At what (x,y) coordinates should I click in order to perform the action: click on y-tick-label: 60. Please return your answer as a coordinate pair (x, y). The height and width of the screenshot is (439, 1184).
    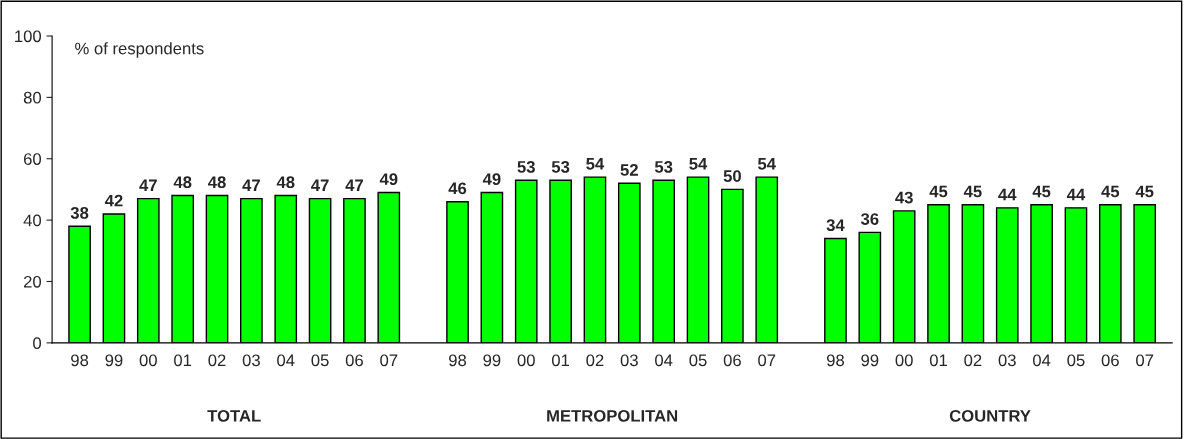
    Looking at the image, I should click on (32, 159).